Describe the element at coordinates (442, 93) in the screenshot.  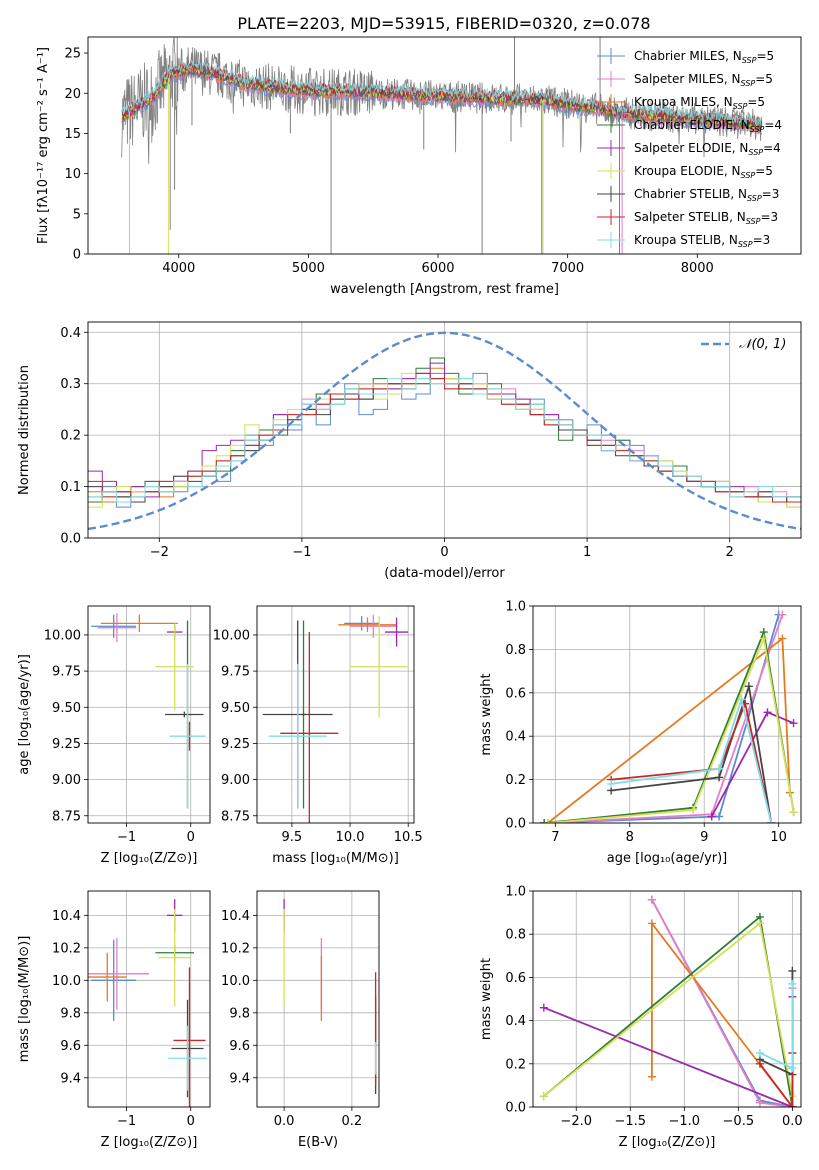
I see `model-spectrum` at that location.